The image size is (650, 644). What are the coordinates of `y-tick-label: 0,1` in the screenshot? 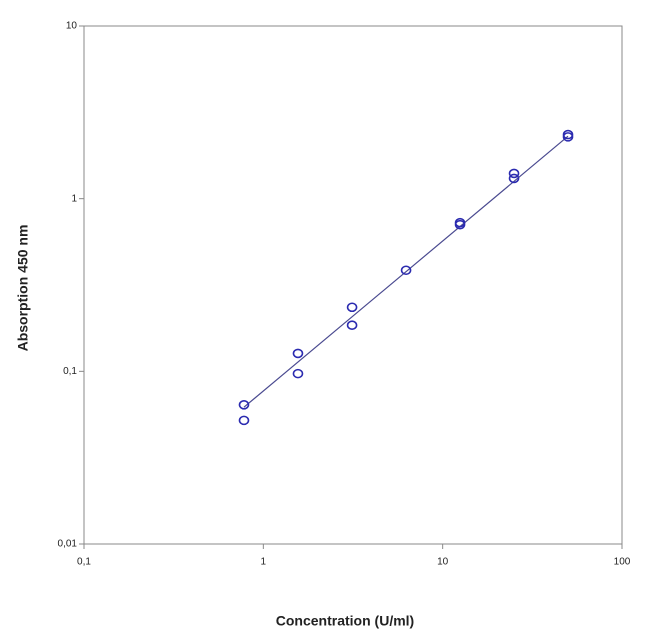 It's located at (70, 371).